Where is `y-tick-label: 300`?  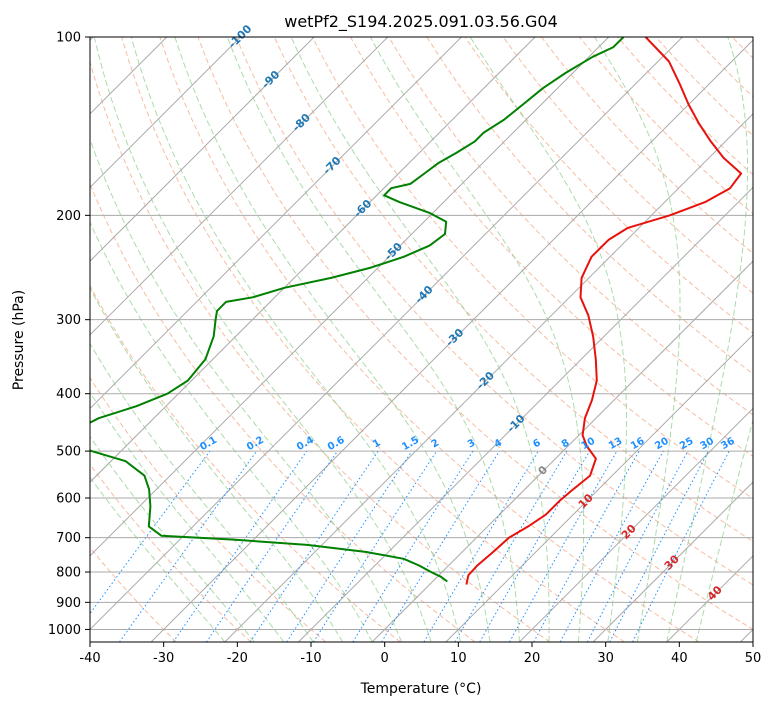
y-tick-label: 300 is located at coordinates (68, 320).